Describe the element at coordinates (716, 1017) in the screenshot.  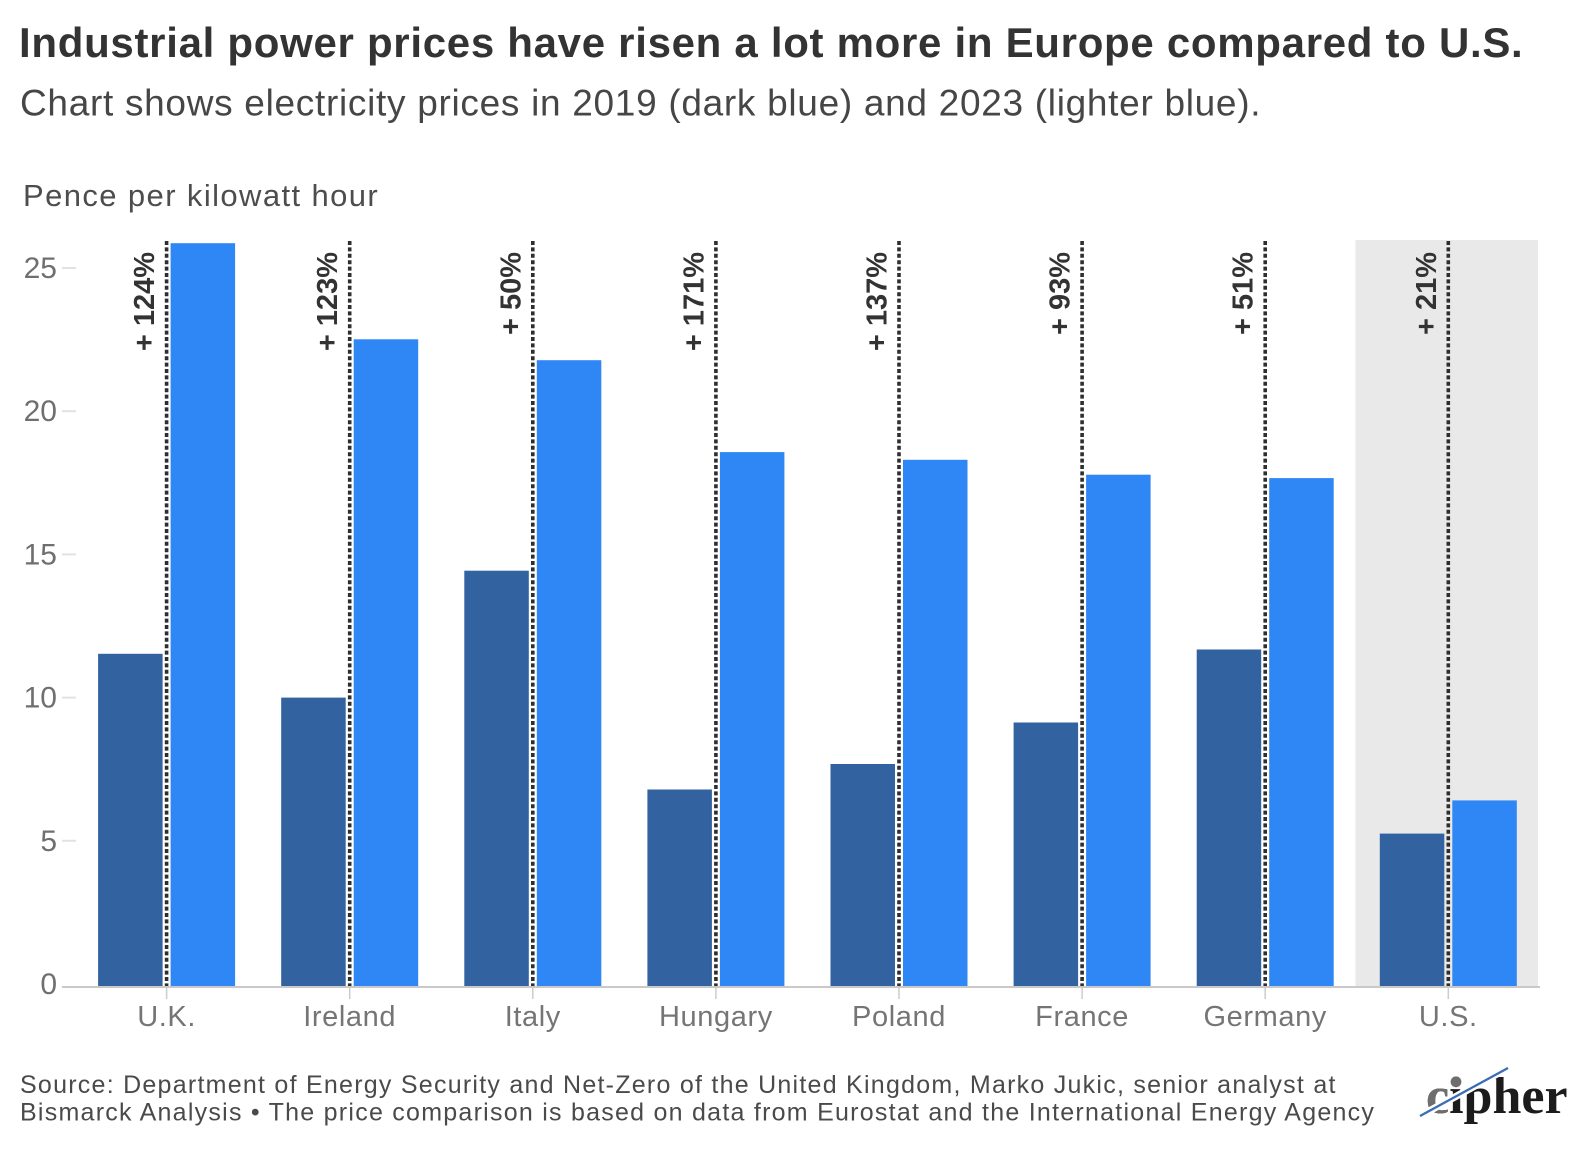
I see `svg-text: Hungary` at that location.